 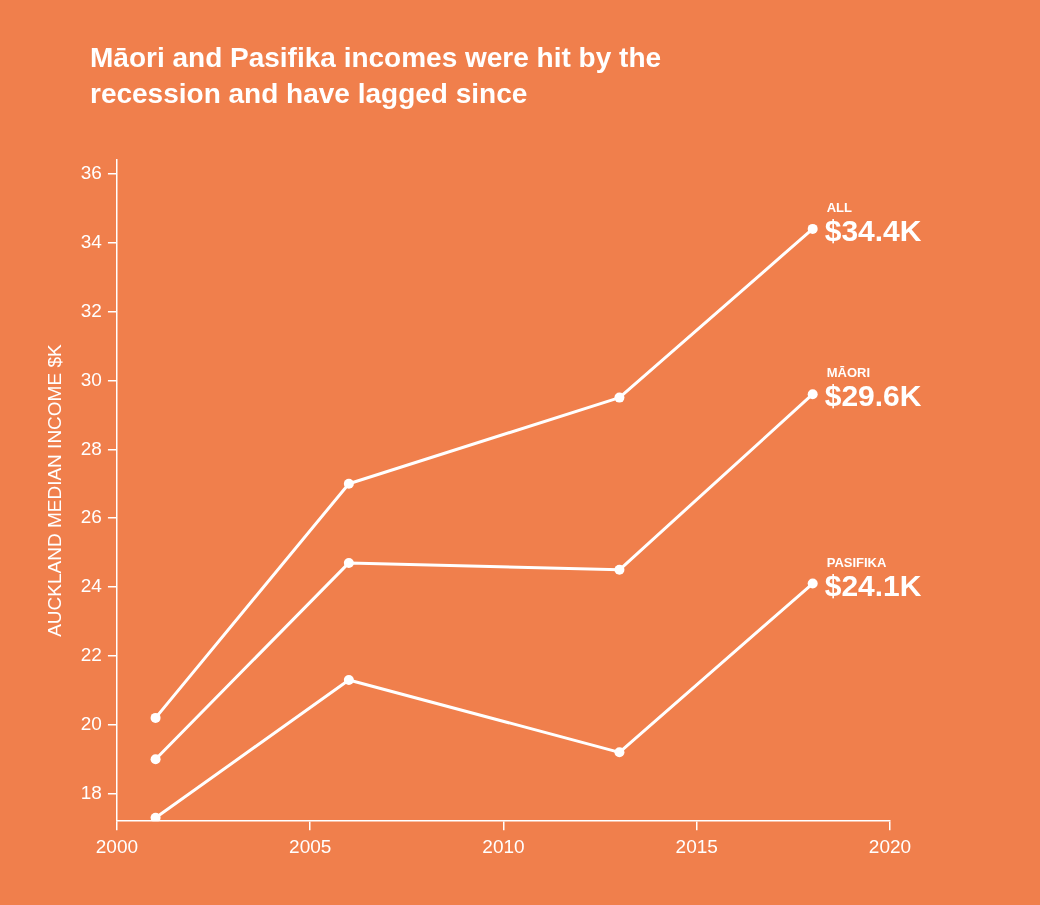 I want to click on x-tick-label: 2020, so click(x=890, y=846).